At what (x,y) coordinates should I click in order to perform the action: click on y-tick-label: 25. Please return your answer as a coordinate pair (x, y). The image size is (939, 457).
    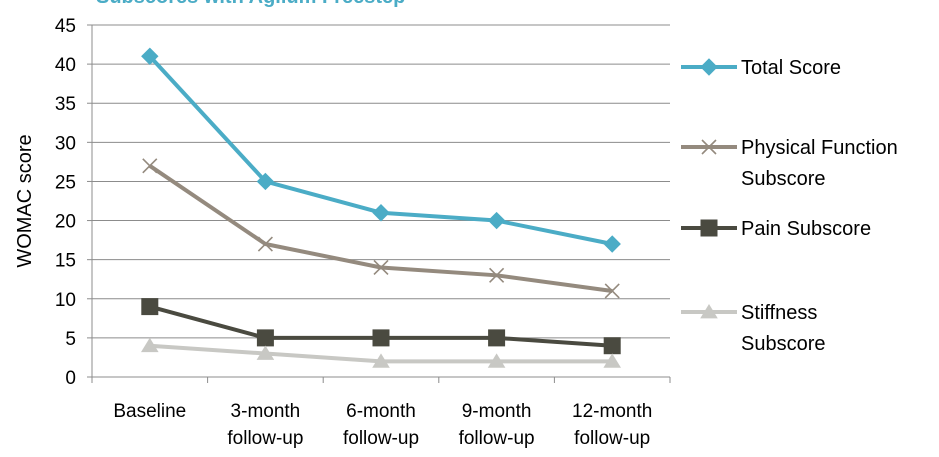
    Looking at the image, I should click on (65, 182).